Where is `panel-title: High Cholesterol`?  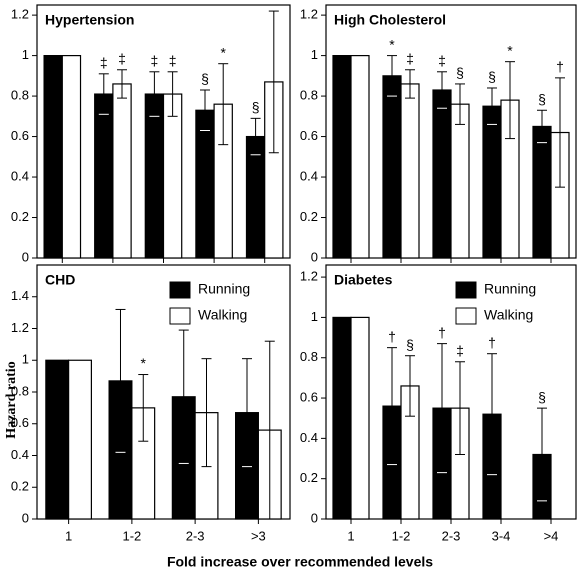 panel-title: High Cholesterol is located at coordinates (390, 20).